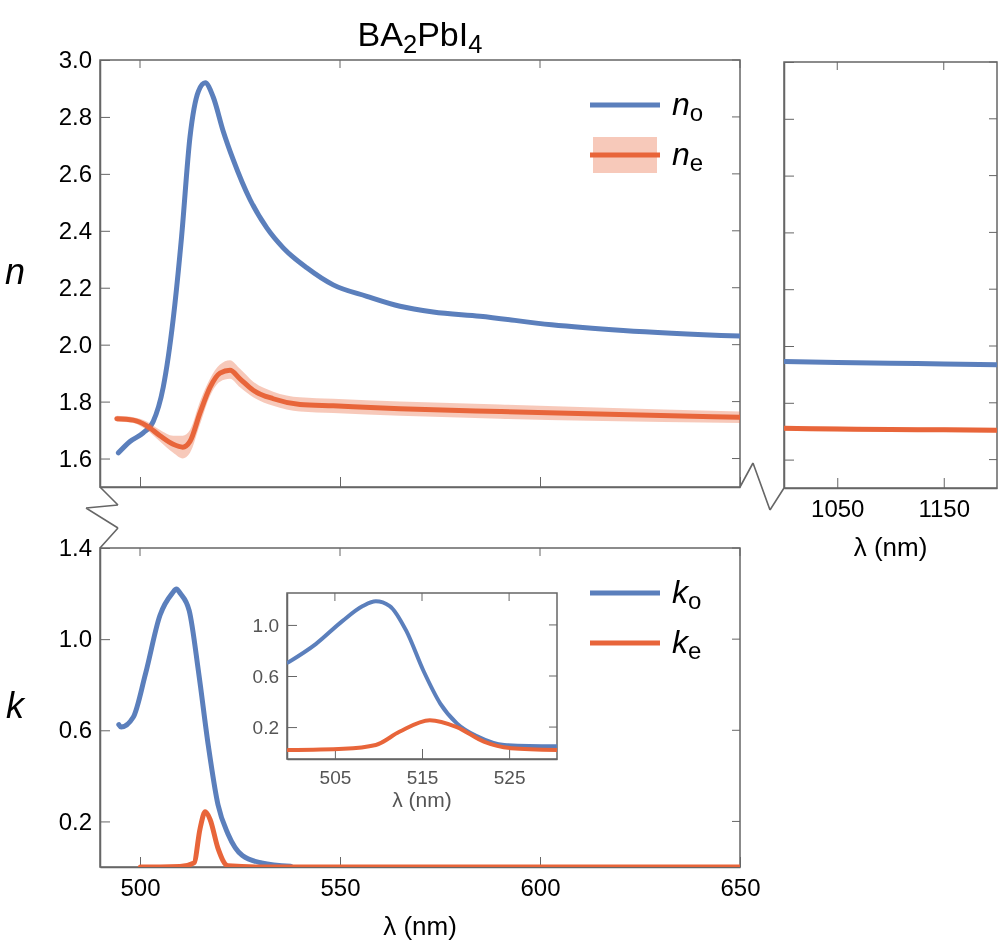 The width and height of the screenshot is (1006, 951). I want to click on y-tick-label: 1.8, so click(75, 401).